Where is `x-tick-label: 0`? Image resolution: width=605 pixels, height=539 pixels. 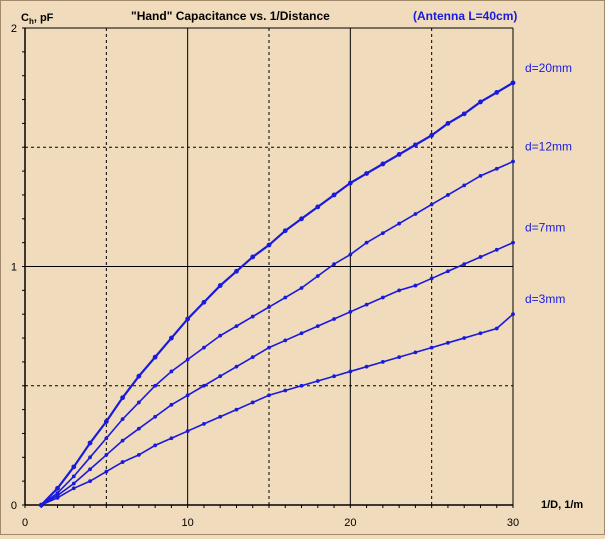
x-tick-label: 0 is located at coordinates (25, 523).